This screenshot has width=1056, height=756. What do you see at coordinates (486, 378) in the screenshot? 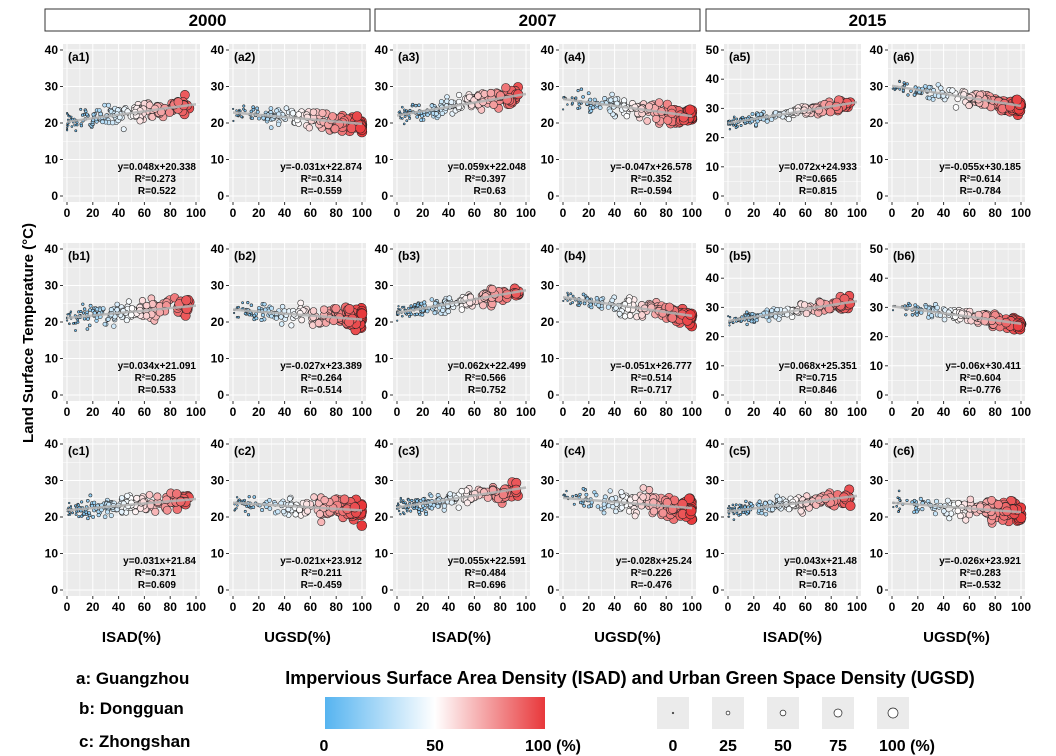
I see `r-squared-label: R²=0.566` at bounding box center [486, 378].